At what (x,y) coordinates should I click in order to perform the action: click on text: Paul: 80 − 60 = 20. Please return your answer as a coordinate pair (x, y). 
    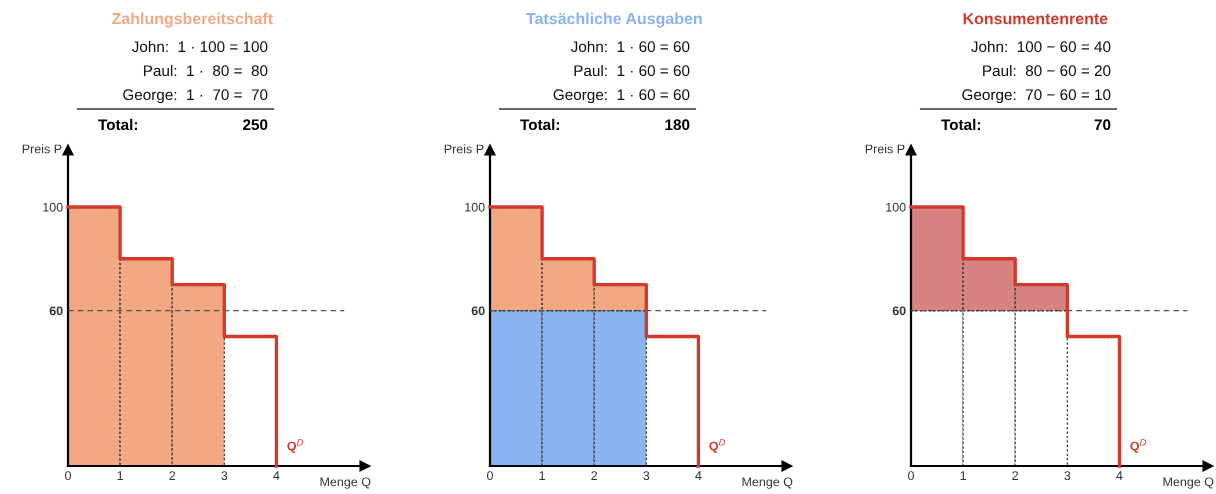
    Looking at the image, I should click on (1047, 70).